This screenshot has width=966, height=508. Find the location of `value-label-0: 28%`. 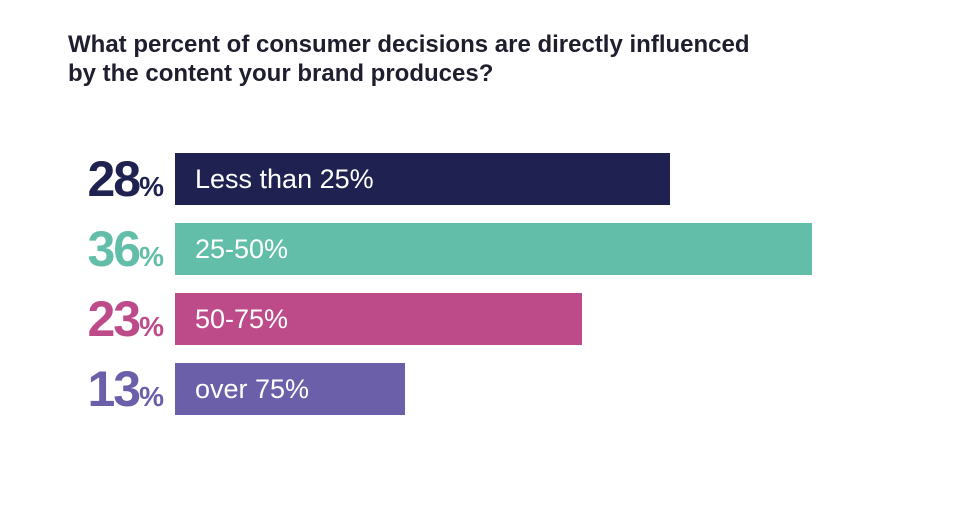

value-label-0: 28% is located at coordinates (125, 183).